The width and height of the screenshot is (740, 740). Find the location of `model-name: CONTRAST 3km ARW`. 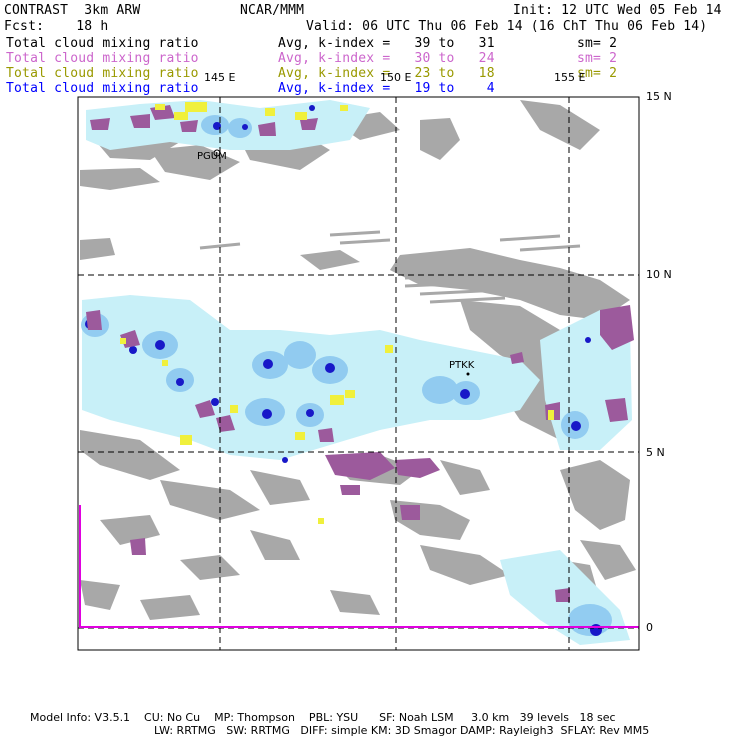

model-name: CONTRAST 3km ARW is located at coordinates (72, 10).